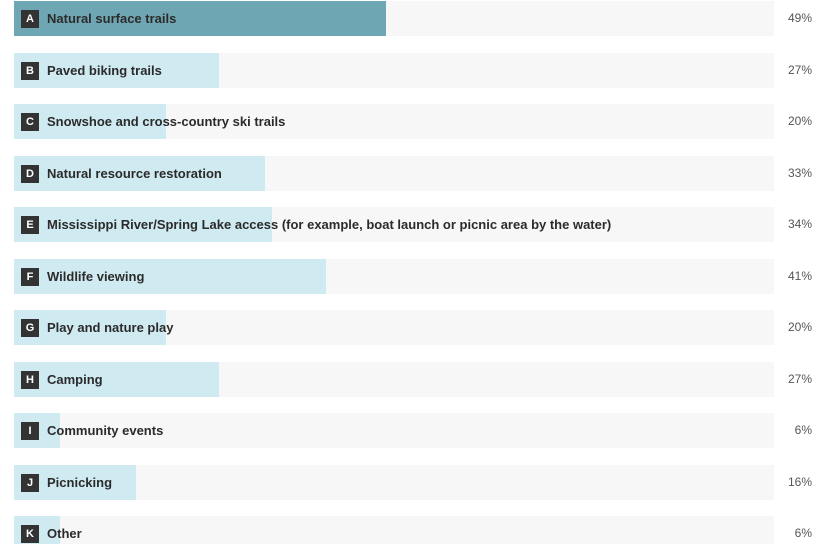  Describe the element at coordinates (104, 70) in the screenshot. I see `bar-label: Paved biking trails` at that location.